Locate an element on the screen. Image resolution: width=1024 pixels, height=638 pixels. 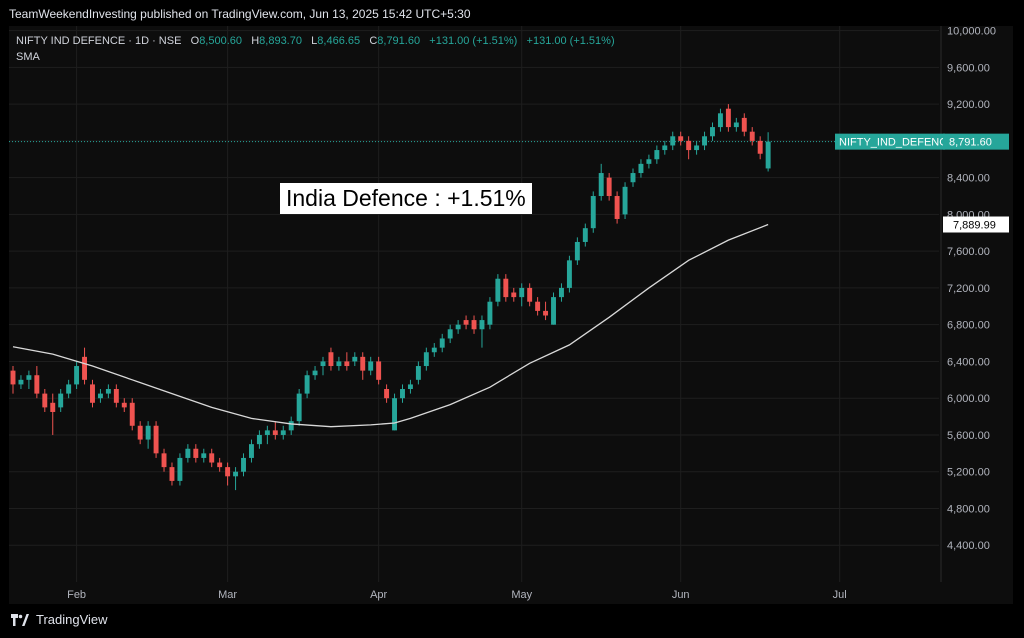
high-value: 8,893.70 is located at coordinates (280, 41).